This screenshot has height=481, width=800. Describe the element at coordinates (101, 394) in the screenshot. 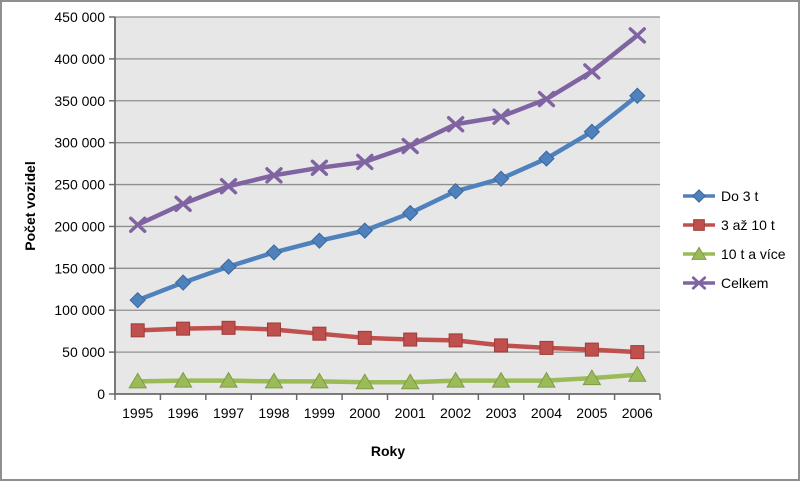

I see `y-tick-label: 0` at that location.